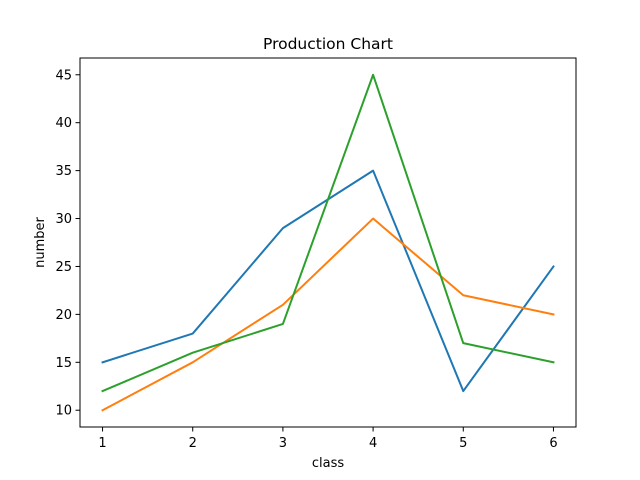 The height and width of the screenshot is (480, 640). I want to click on x-tick-label: 4, so click(373, 443).